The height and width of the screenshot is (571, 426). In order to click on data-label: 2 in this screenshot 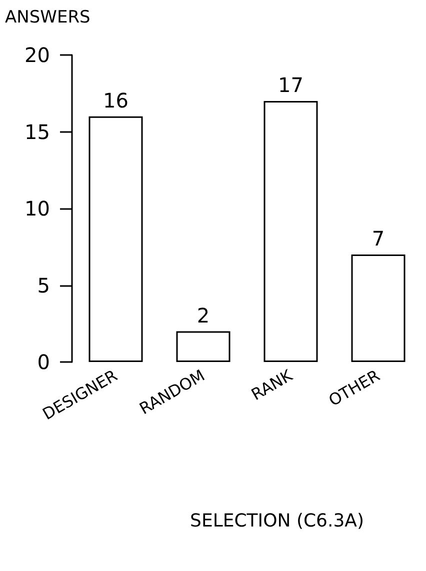, I will do `click(203, 315)`.